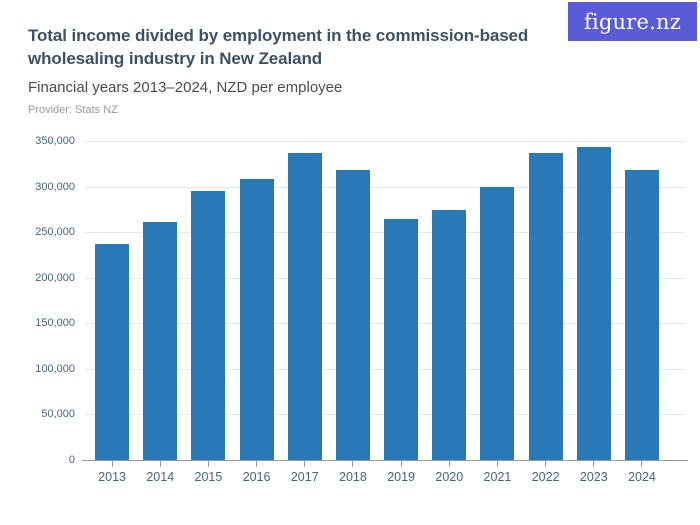 Image resolution: width=700 pixels, height=525 pixels. What do you see at coordinates (593, 477) in the screenshot?
I see `x-tick-label: 2023` at bounding box center [593, 477].